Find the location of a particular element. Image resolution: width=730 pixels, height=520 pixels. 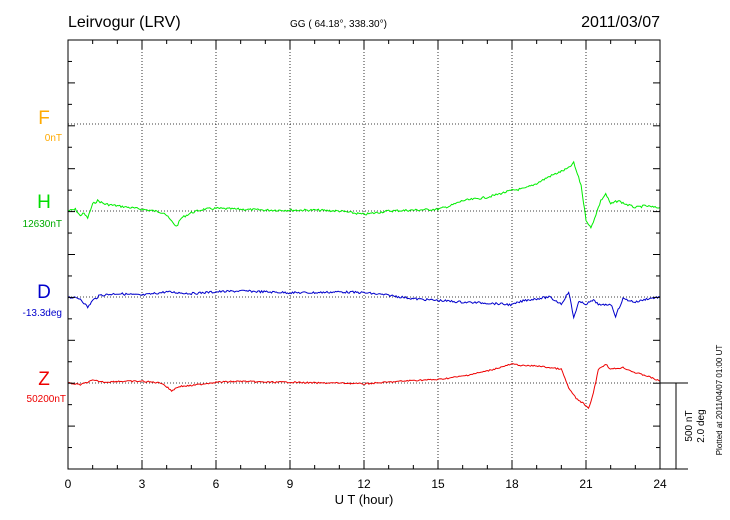

scale-bar: 500 nT 2.0 deg is located at coordinates (683, 426).